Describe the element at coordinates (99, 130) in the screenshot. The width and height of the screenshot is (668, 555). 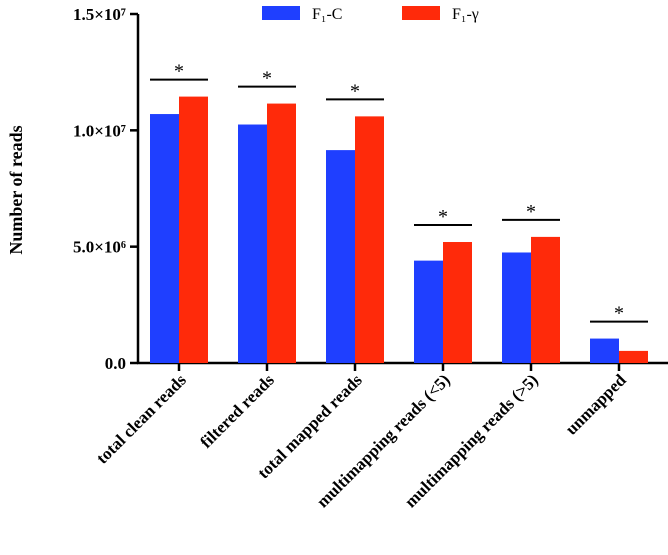
I see `y-tick-label: 1.0×10⁷` at that location.